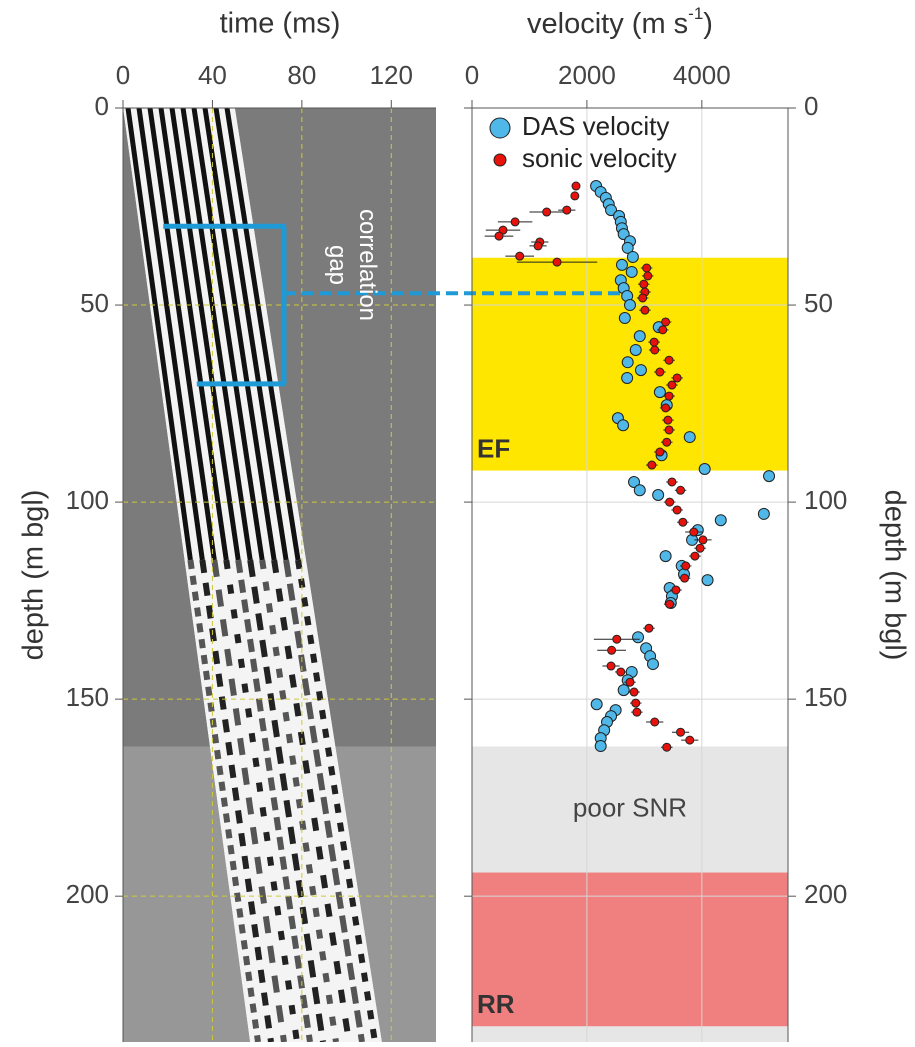 The image size is (915, 1047). Describe the element at coordinates (34, 575) in the screenshot. I see `left-y-label: depth (m bgl)` at that location.